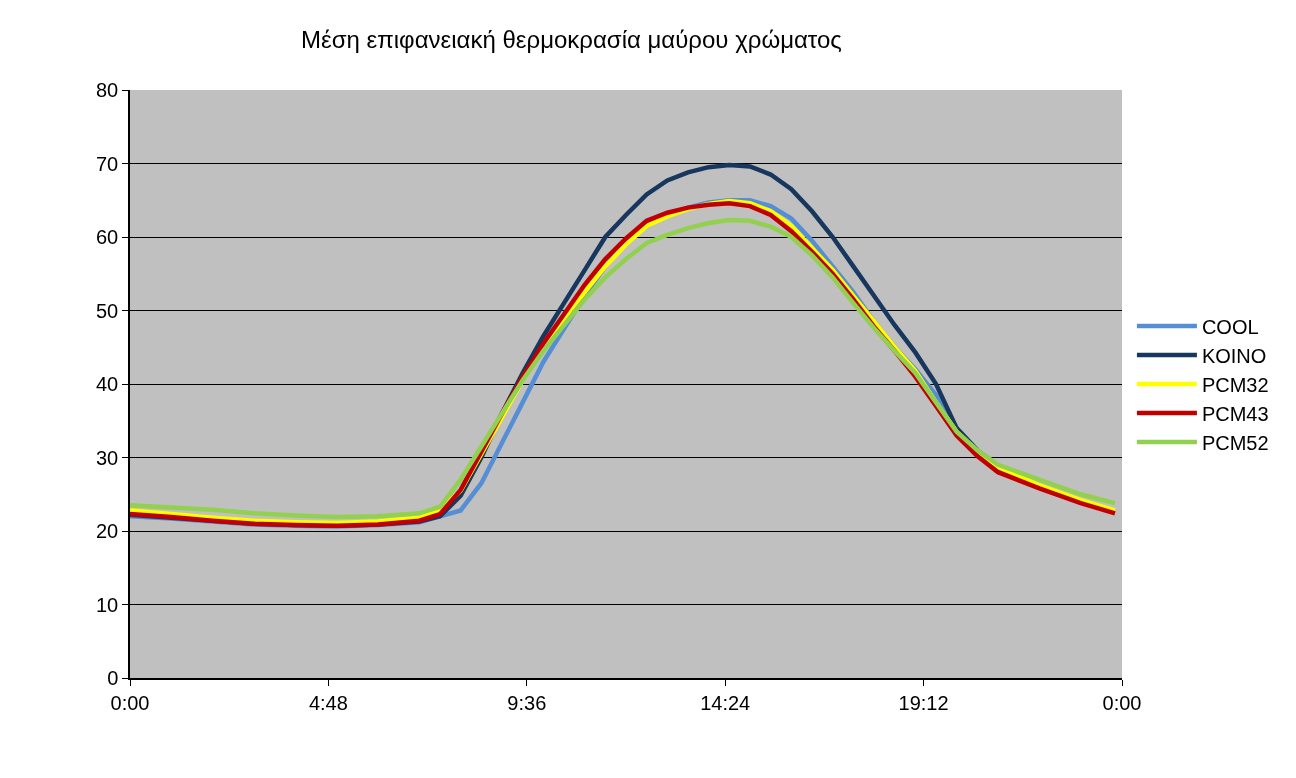 Image resolution: width=1296 pixels, height=778 pixels. What do you see at coordinates (1235, 442) in the screenshot?
I see `legend-label: PCM52` at bounding box center [1235, 442].